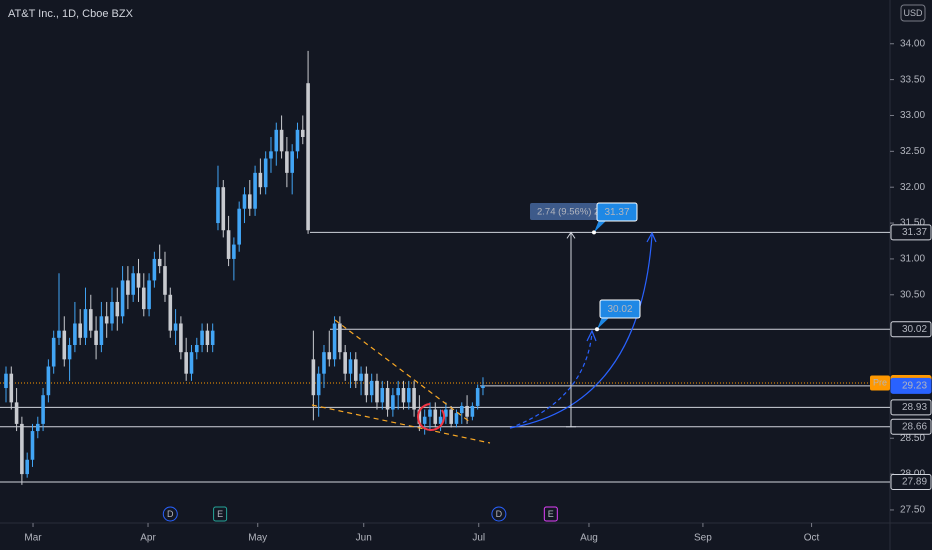 This screenshot has height=550, width=932. Describe the element at coordinates (71, 14) in the screenshot. I see `chart-title: AT&T Inc., 1D, Cboe BZX` at that location.